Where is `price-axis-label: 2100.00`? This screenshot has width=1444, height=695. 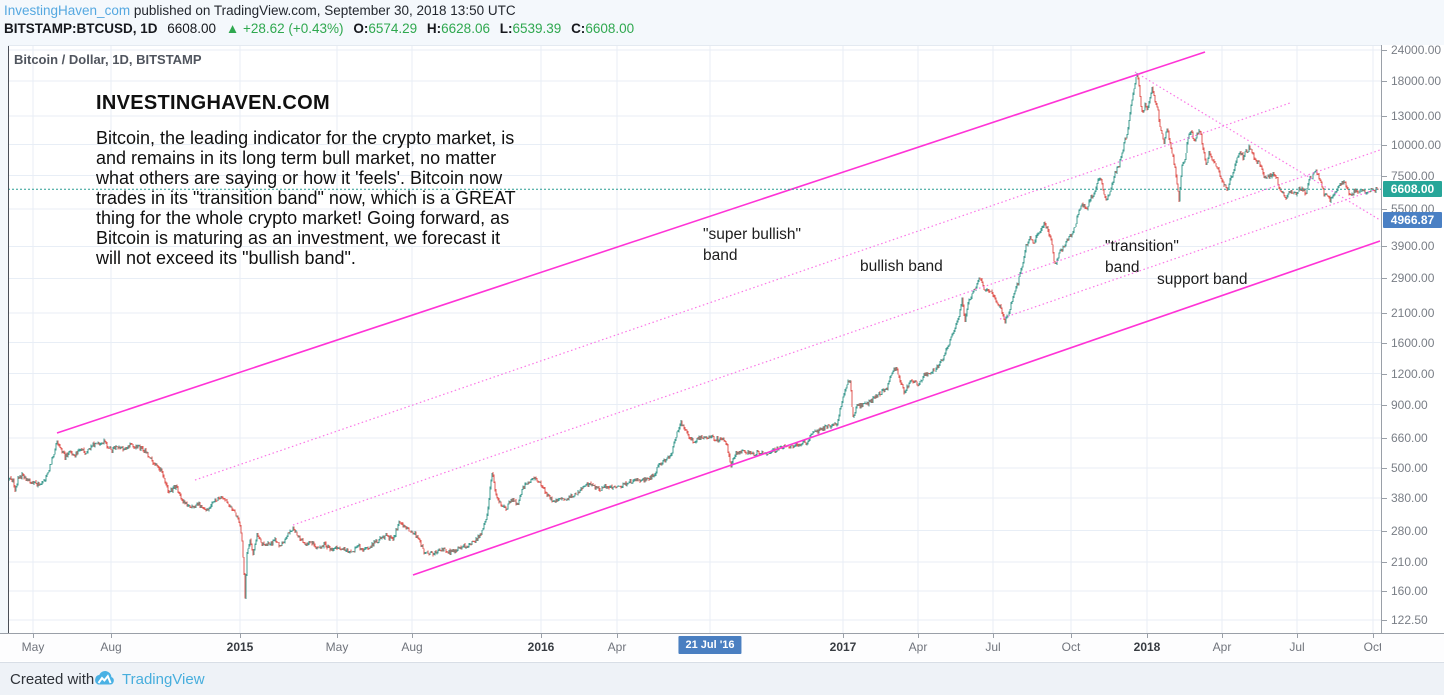 price-axis-label: 2100.00 is located at coordinates (1413, 313).